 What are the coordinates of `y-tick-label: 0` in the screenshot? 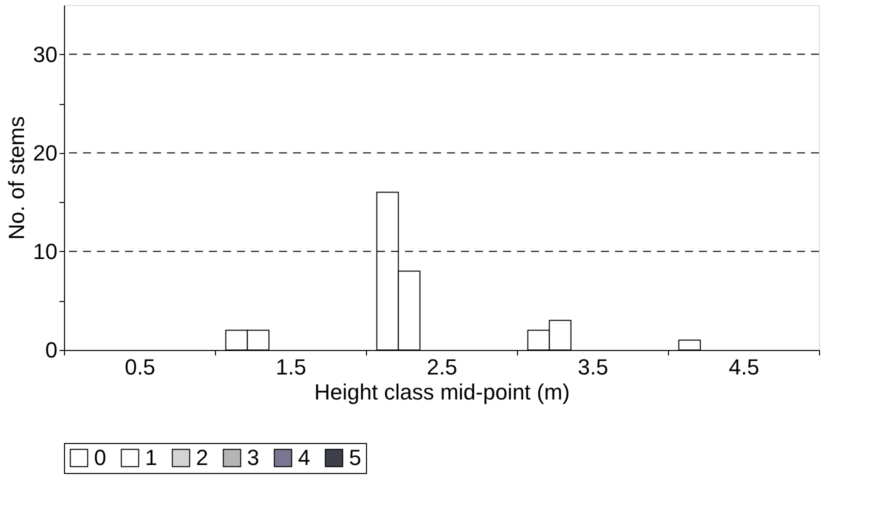 It's located at (51, 350).